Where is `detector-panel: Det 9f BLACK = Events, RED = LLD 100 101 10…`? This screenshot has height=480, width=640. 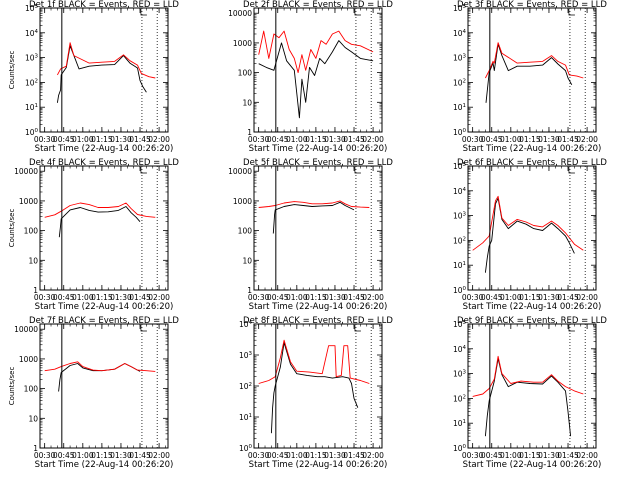
detector-panel: Det 9f BLACK = Events, RED = LLD 100 101 10… is located at coordinates (530, 393).